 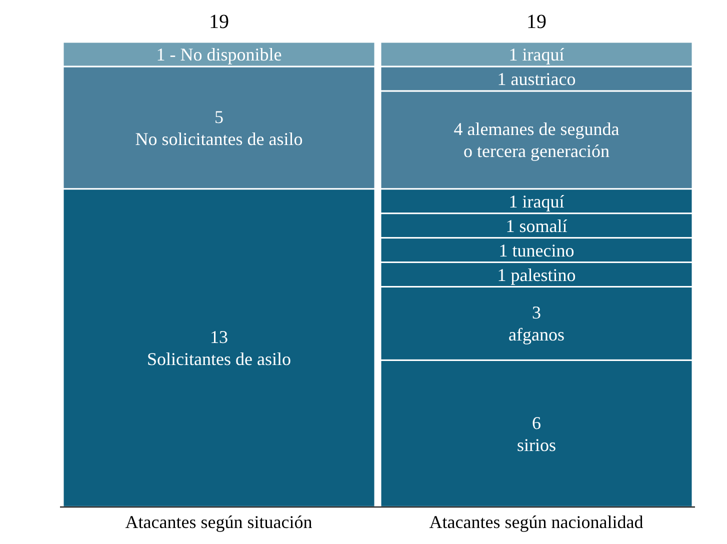 I want to click on data-label: 1 palestino, so click(x=536, y=274).